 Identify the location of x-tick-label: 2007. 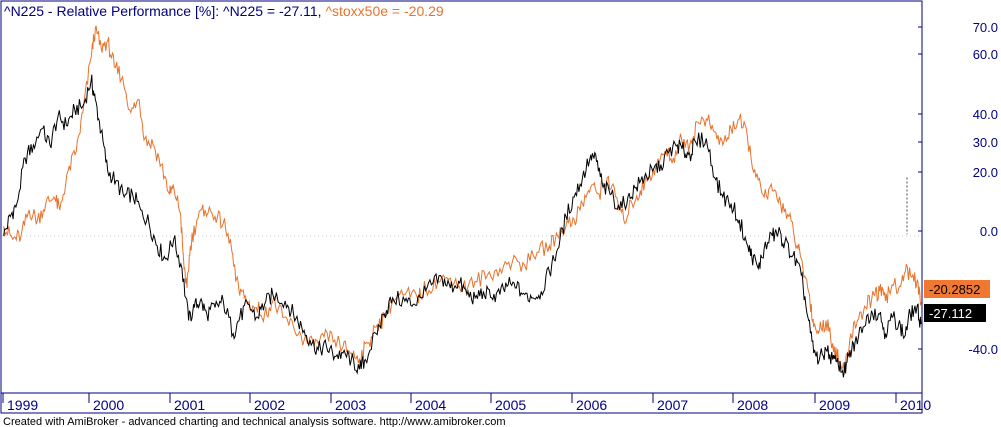
(672, 405).